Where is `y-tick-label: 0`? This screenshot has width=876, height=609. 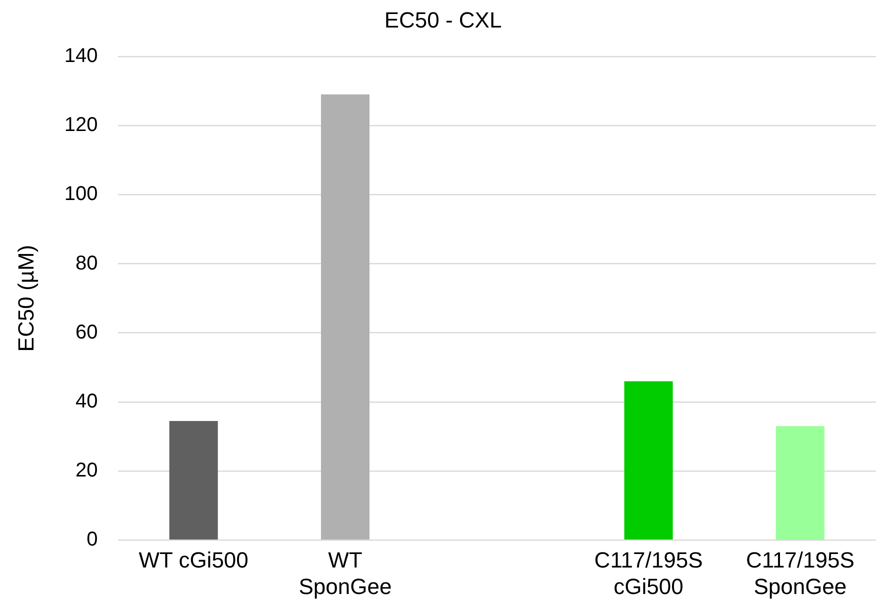 y-tick-label: 0 is located at coordinates (92, 539).